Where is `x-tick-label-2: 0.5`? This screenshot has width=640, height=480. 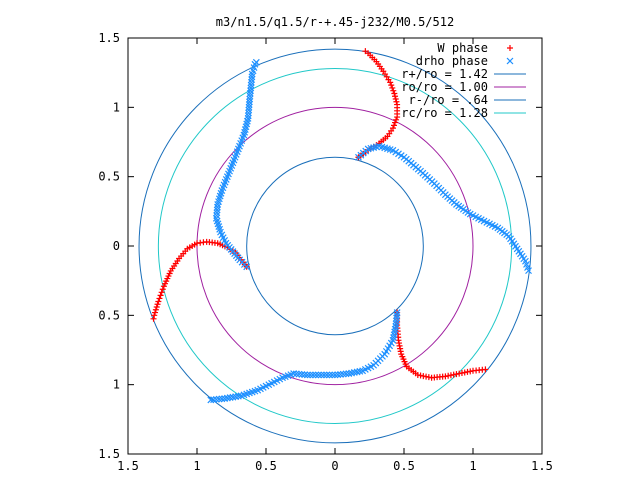 x-tick-label-2: 0.5 is located at coordinates (266, 466).